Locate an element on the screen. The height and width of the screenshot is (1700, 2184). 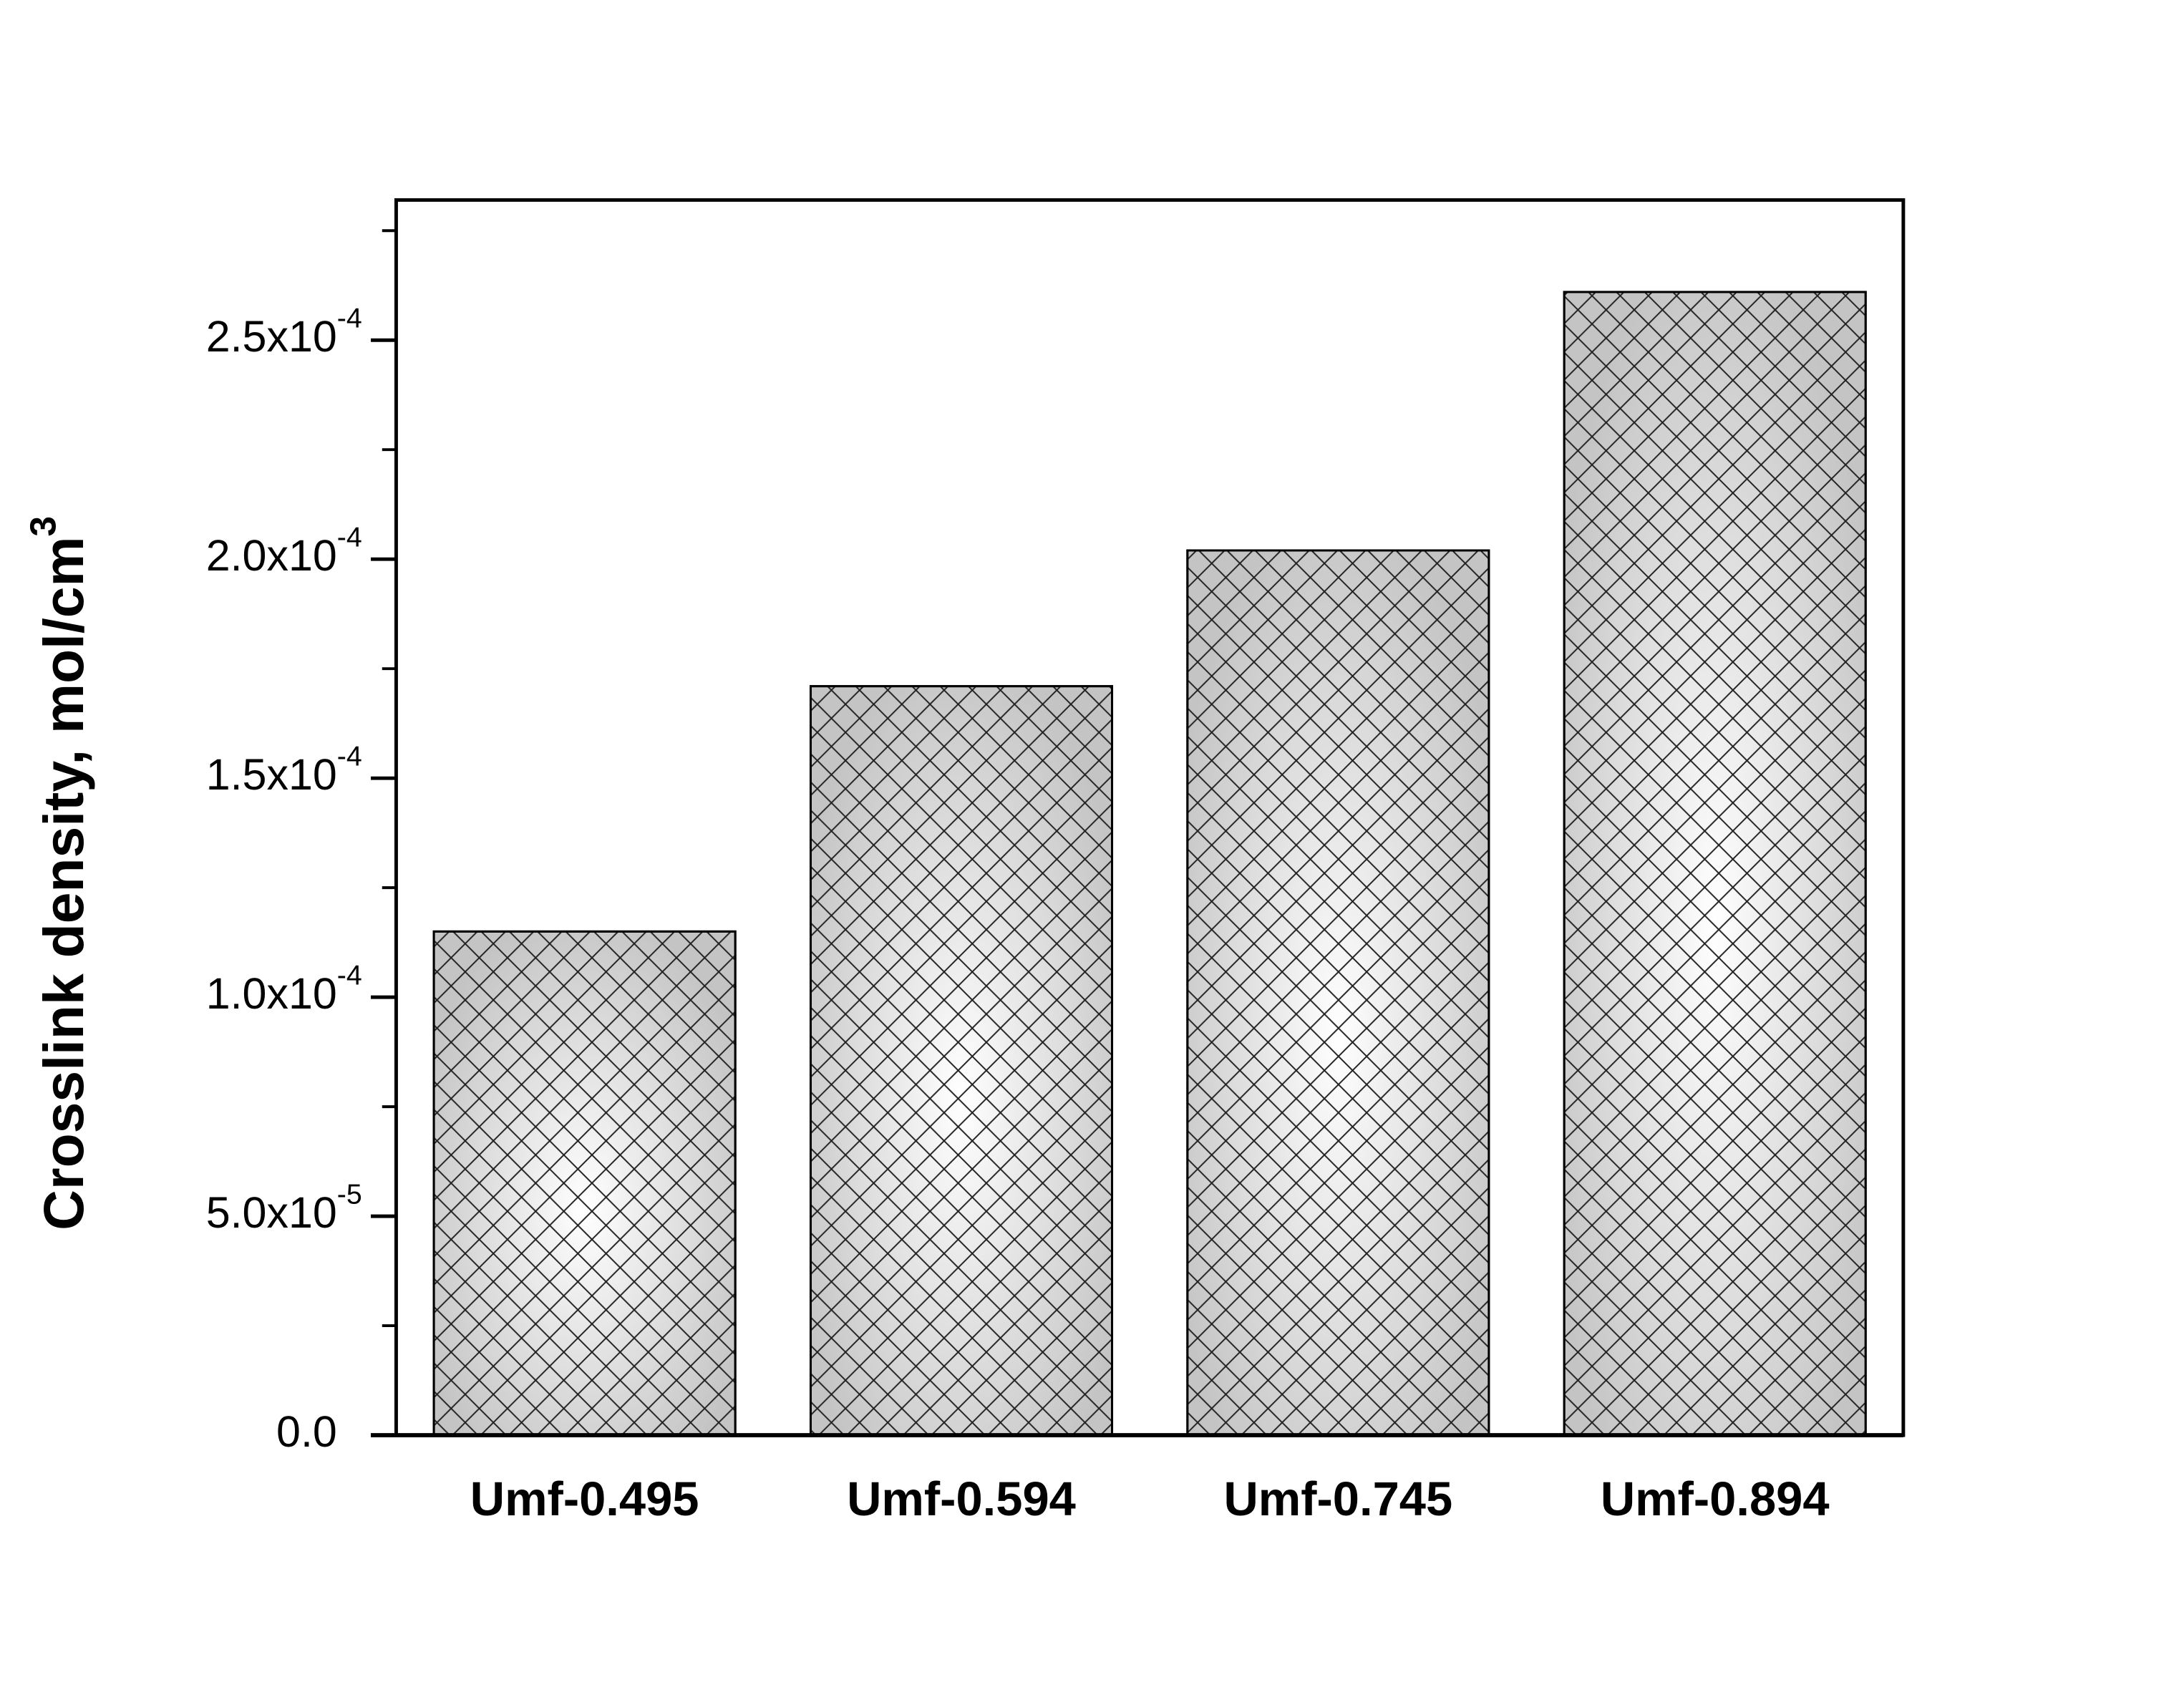
y-tick-label: 2.5x10 is located at coordinates (271, 336).